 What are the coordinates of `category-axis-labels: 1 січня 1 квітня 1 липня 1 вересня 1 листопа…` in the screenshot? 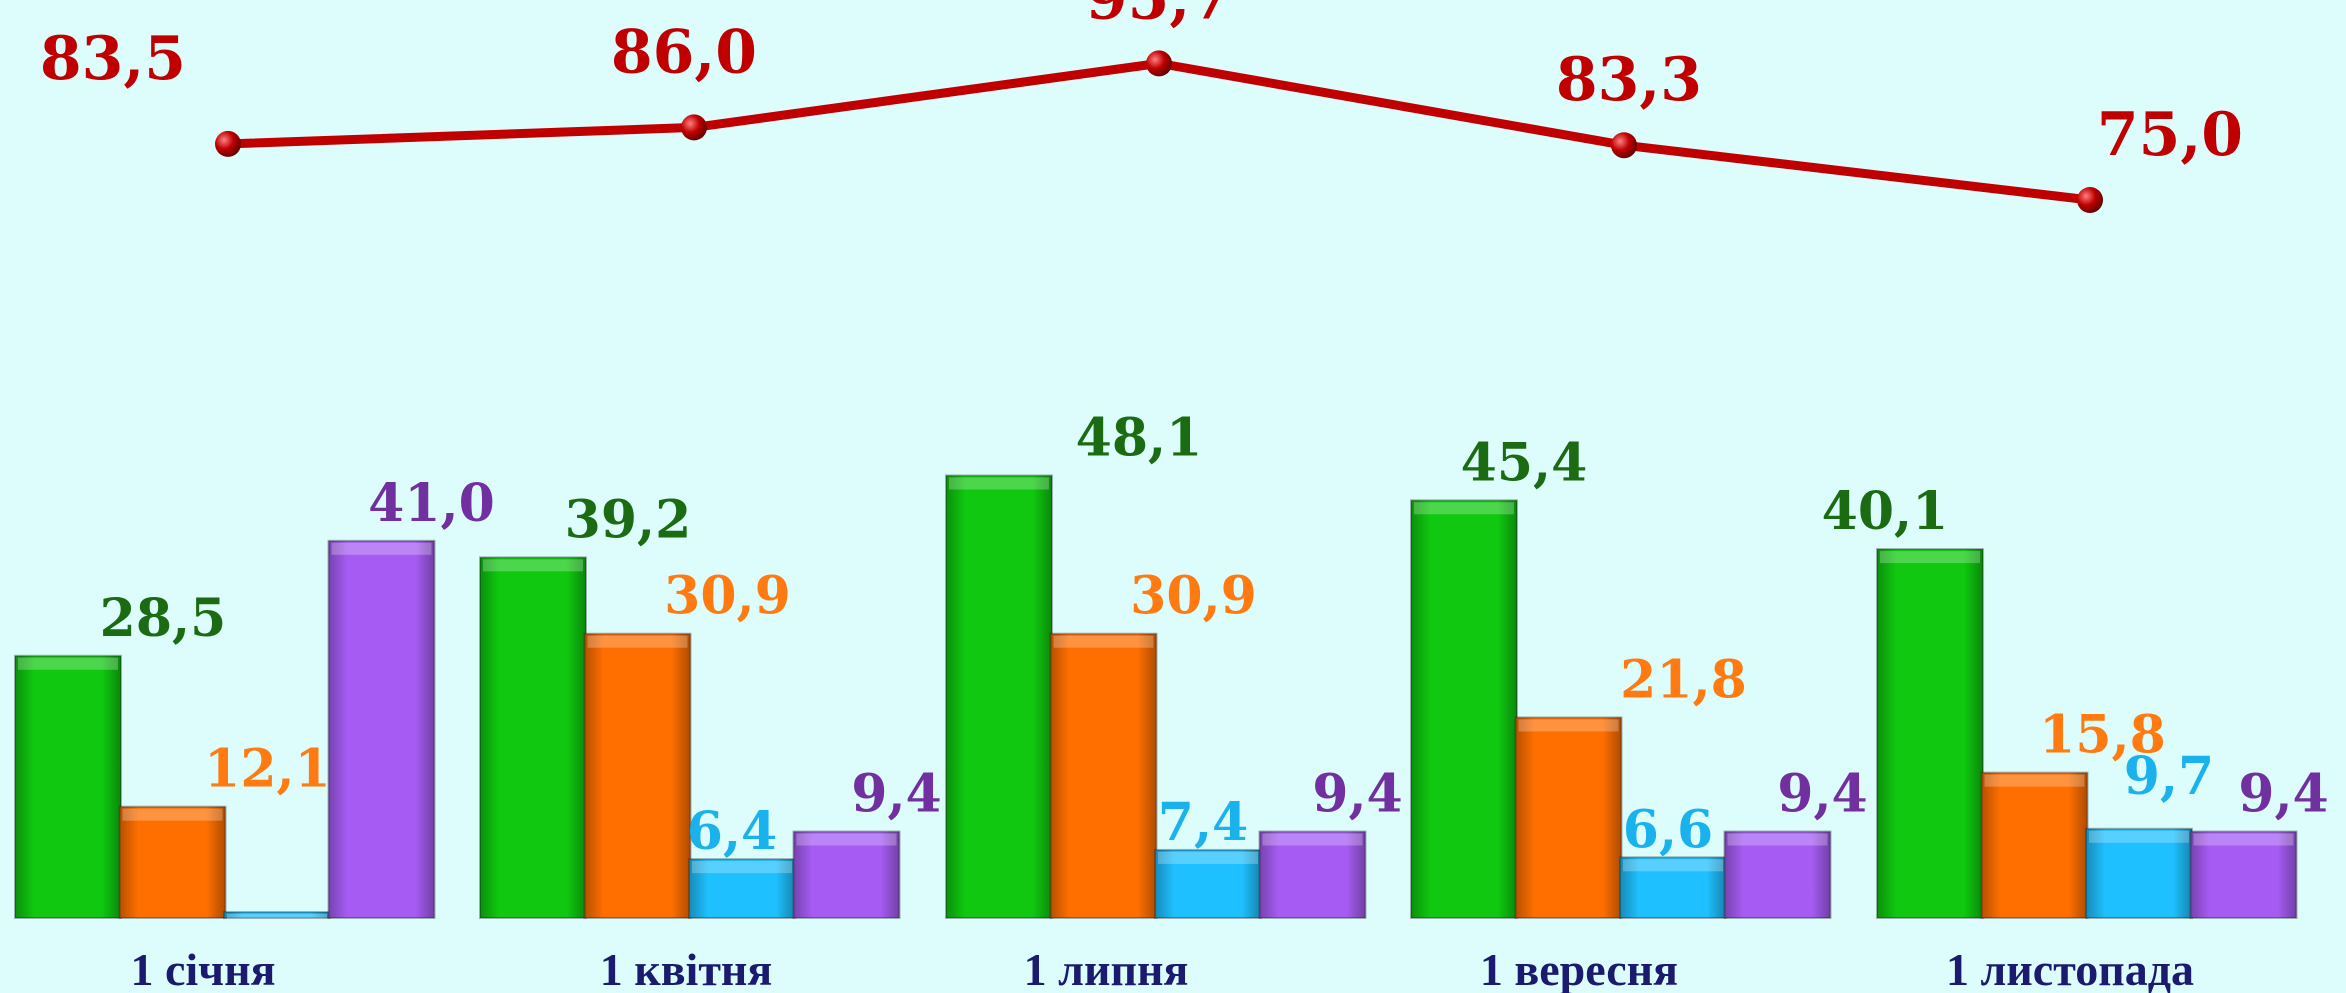 It's located at (1162, 968).